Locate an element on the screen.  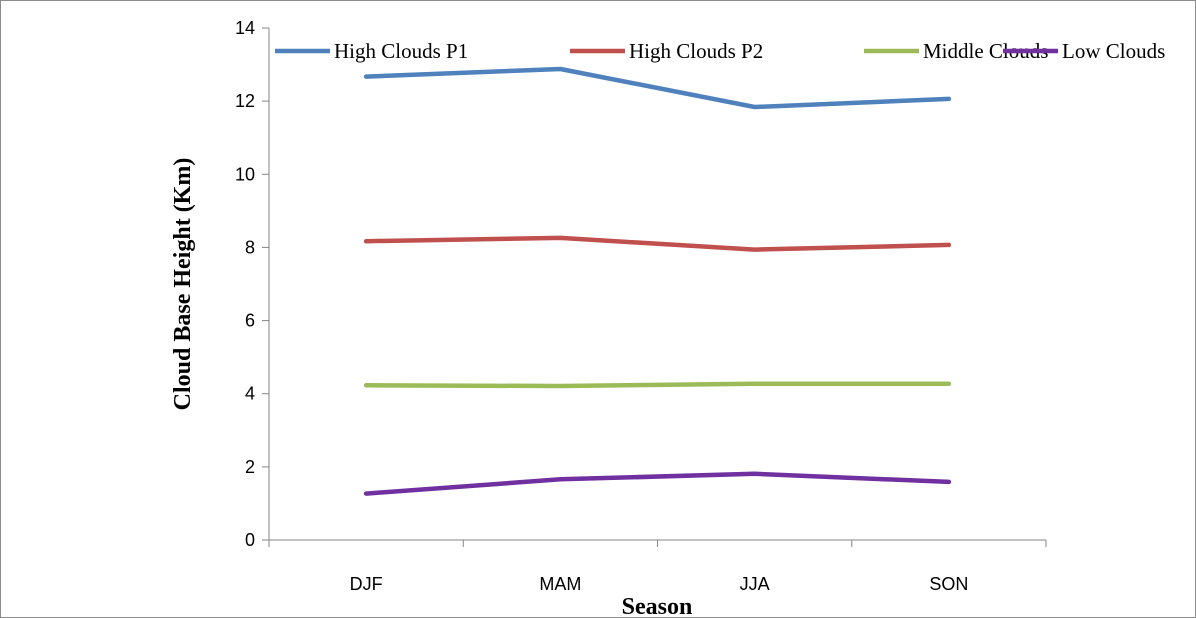
y-tick-label: 4 is located at coordinates (250, 394).